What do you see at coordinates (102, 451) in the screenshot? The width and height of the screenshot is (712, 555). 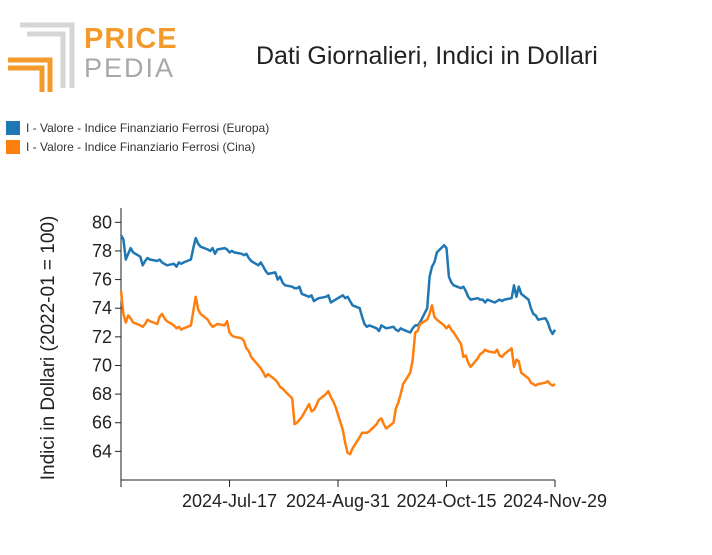 I see `y-tick-label: 64` at bounding box center [102, 451].